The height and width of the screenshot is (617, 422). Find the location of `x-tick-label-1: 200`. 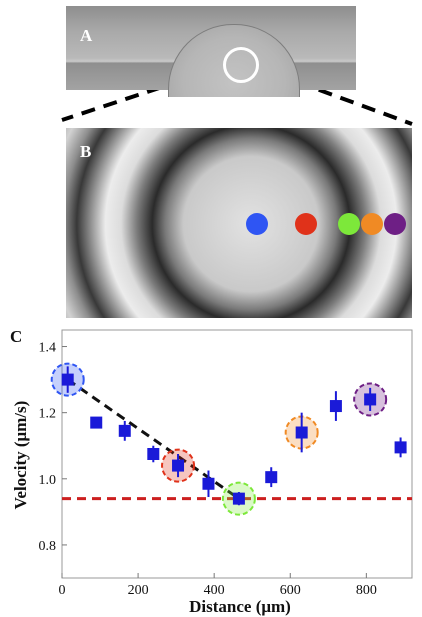

x-tick-label-1: 200 is located at coordinates (138, 590).